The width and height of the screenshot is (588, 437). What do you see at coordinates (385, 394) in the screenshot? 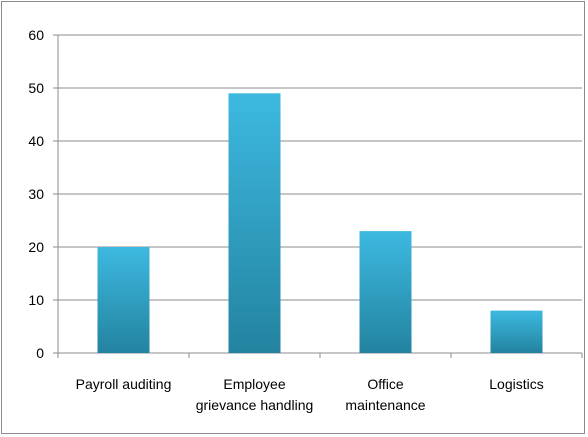
I see `x-tick-label: Office maintenance` at bounding box center [385, 394].